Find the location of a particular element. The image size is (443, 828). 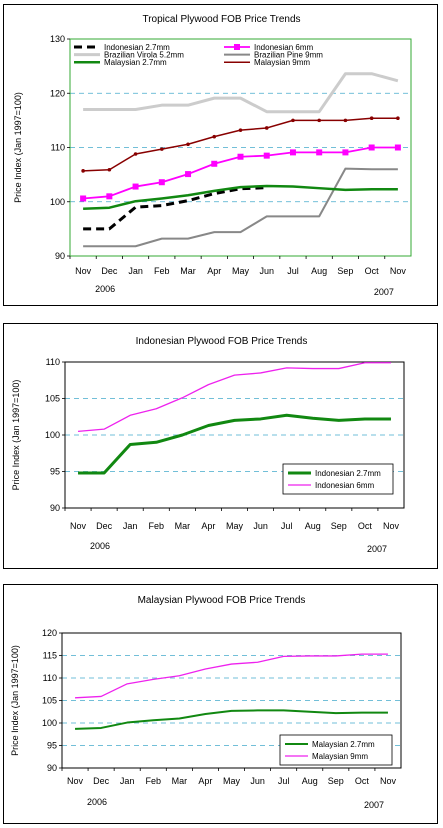

x-tick-label: Apr is located at coordinates (214, 271).